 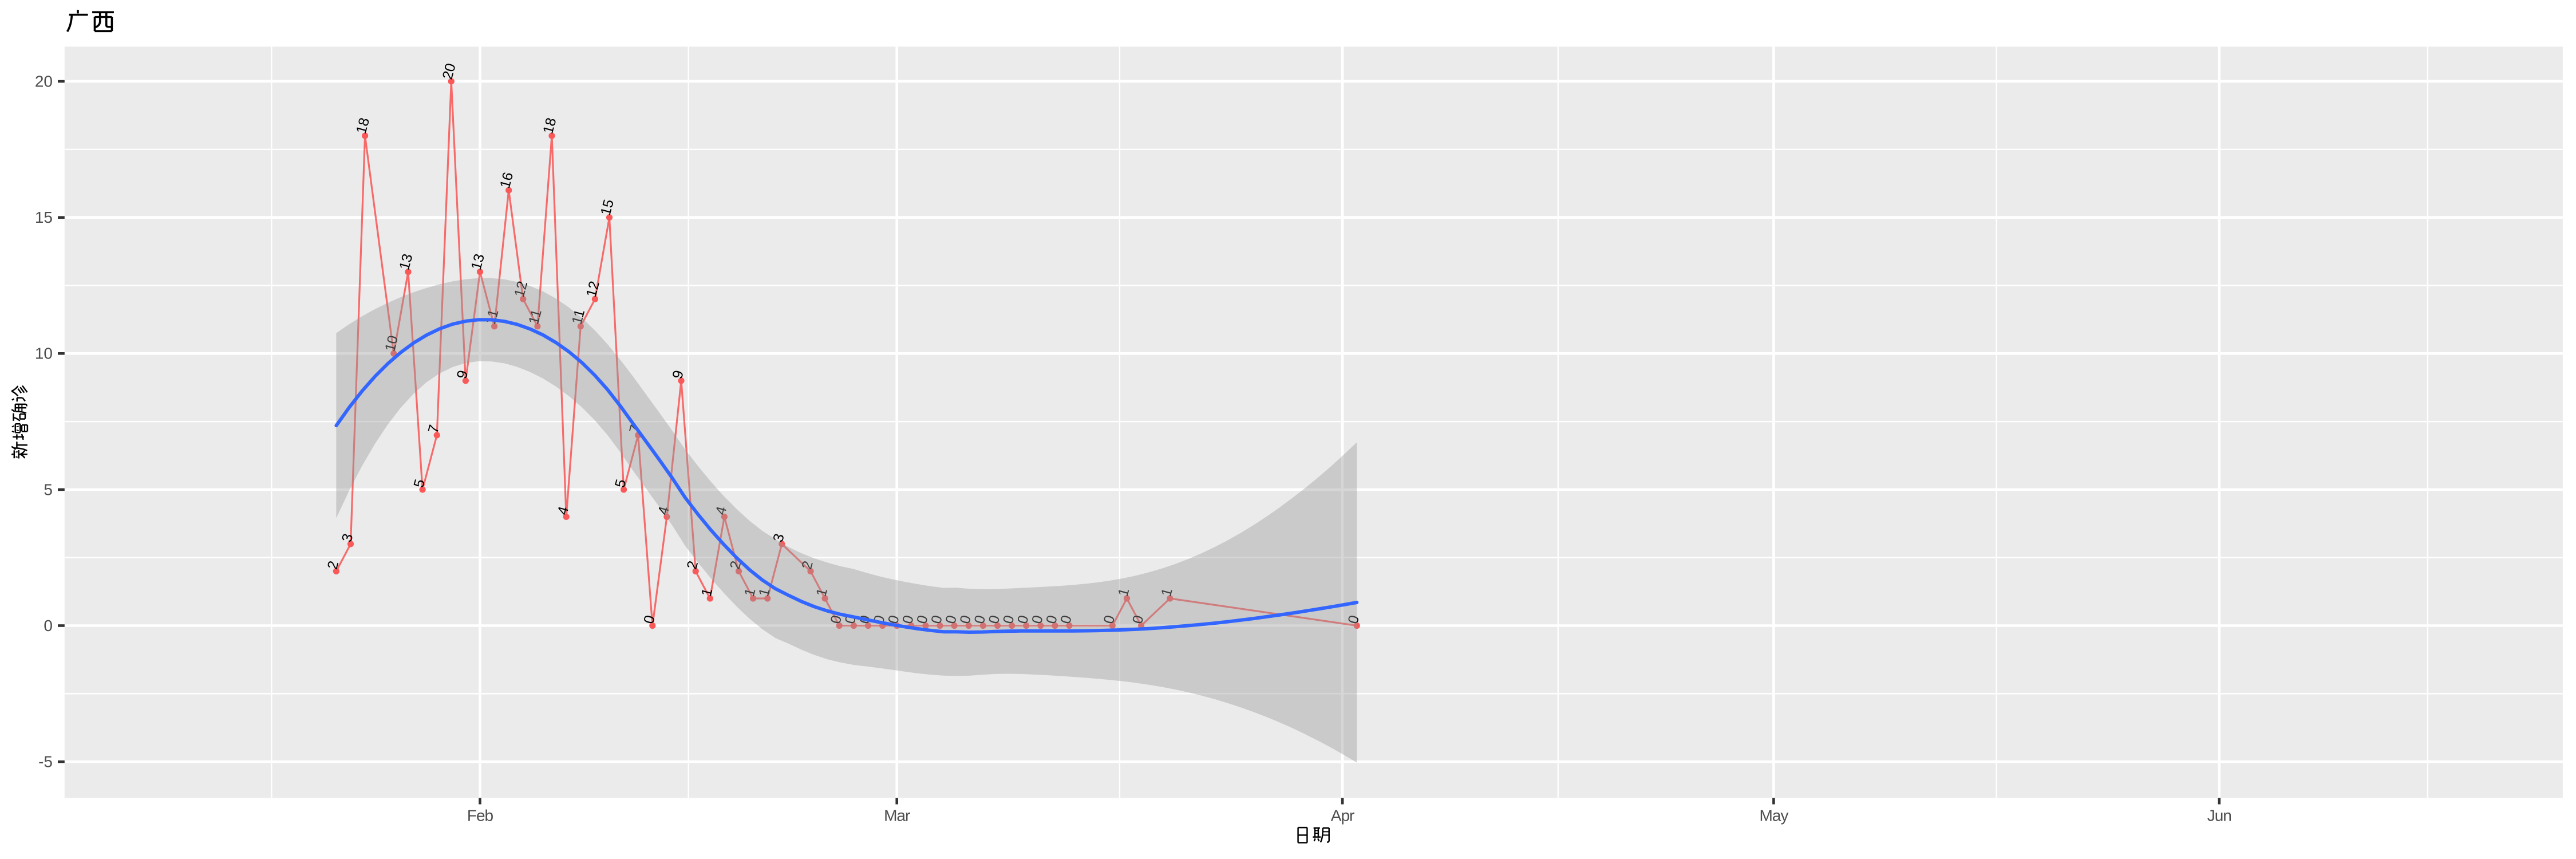 What do you see at coordinates (44, 353) in the screenshot?
I see `svg-text: 10` at bounding box center [44, 353].